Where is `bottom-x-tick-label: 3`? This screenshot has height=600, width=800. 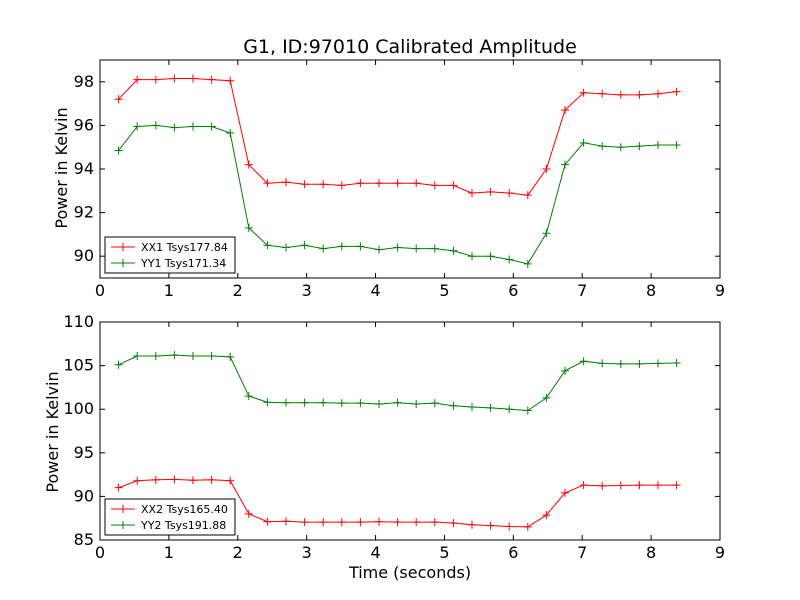
bottom-x-tick-label: 3 is located at coordinates (307, 552).